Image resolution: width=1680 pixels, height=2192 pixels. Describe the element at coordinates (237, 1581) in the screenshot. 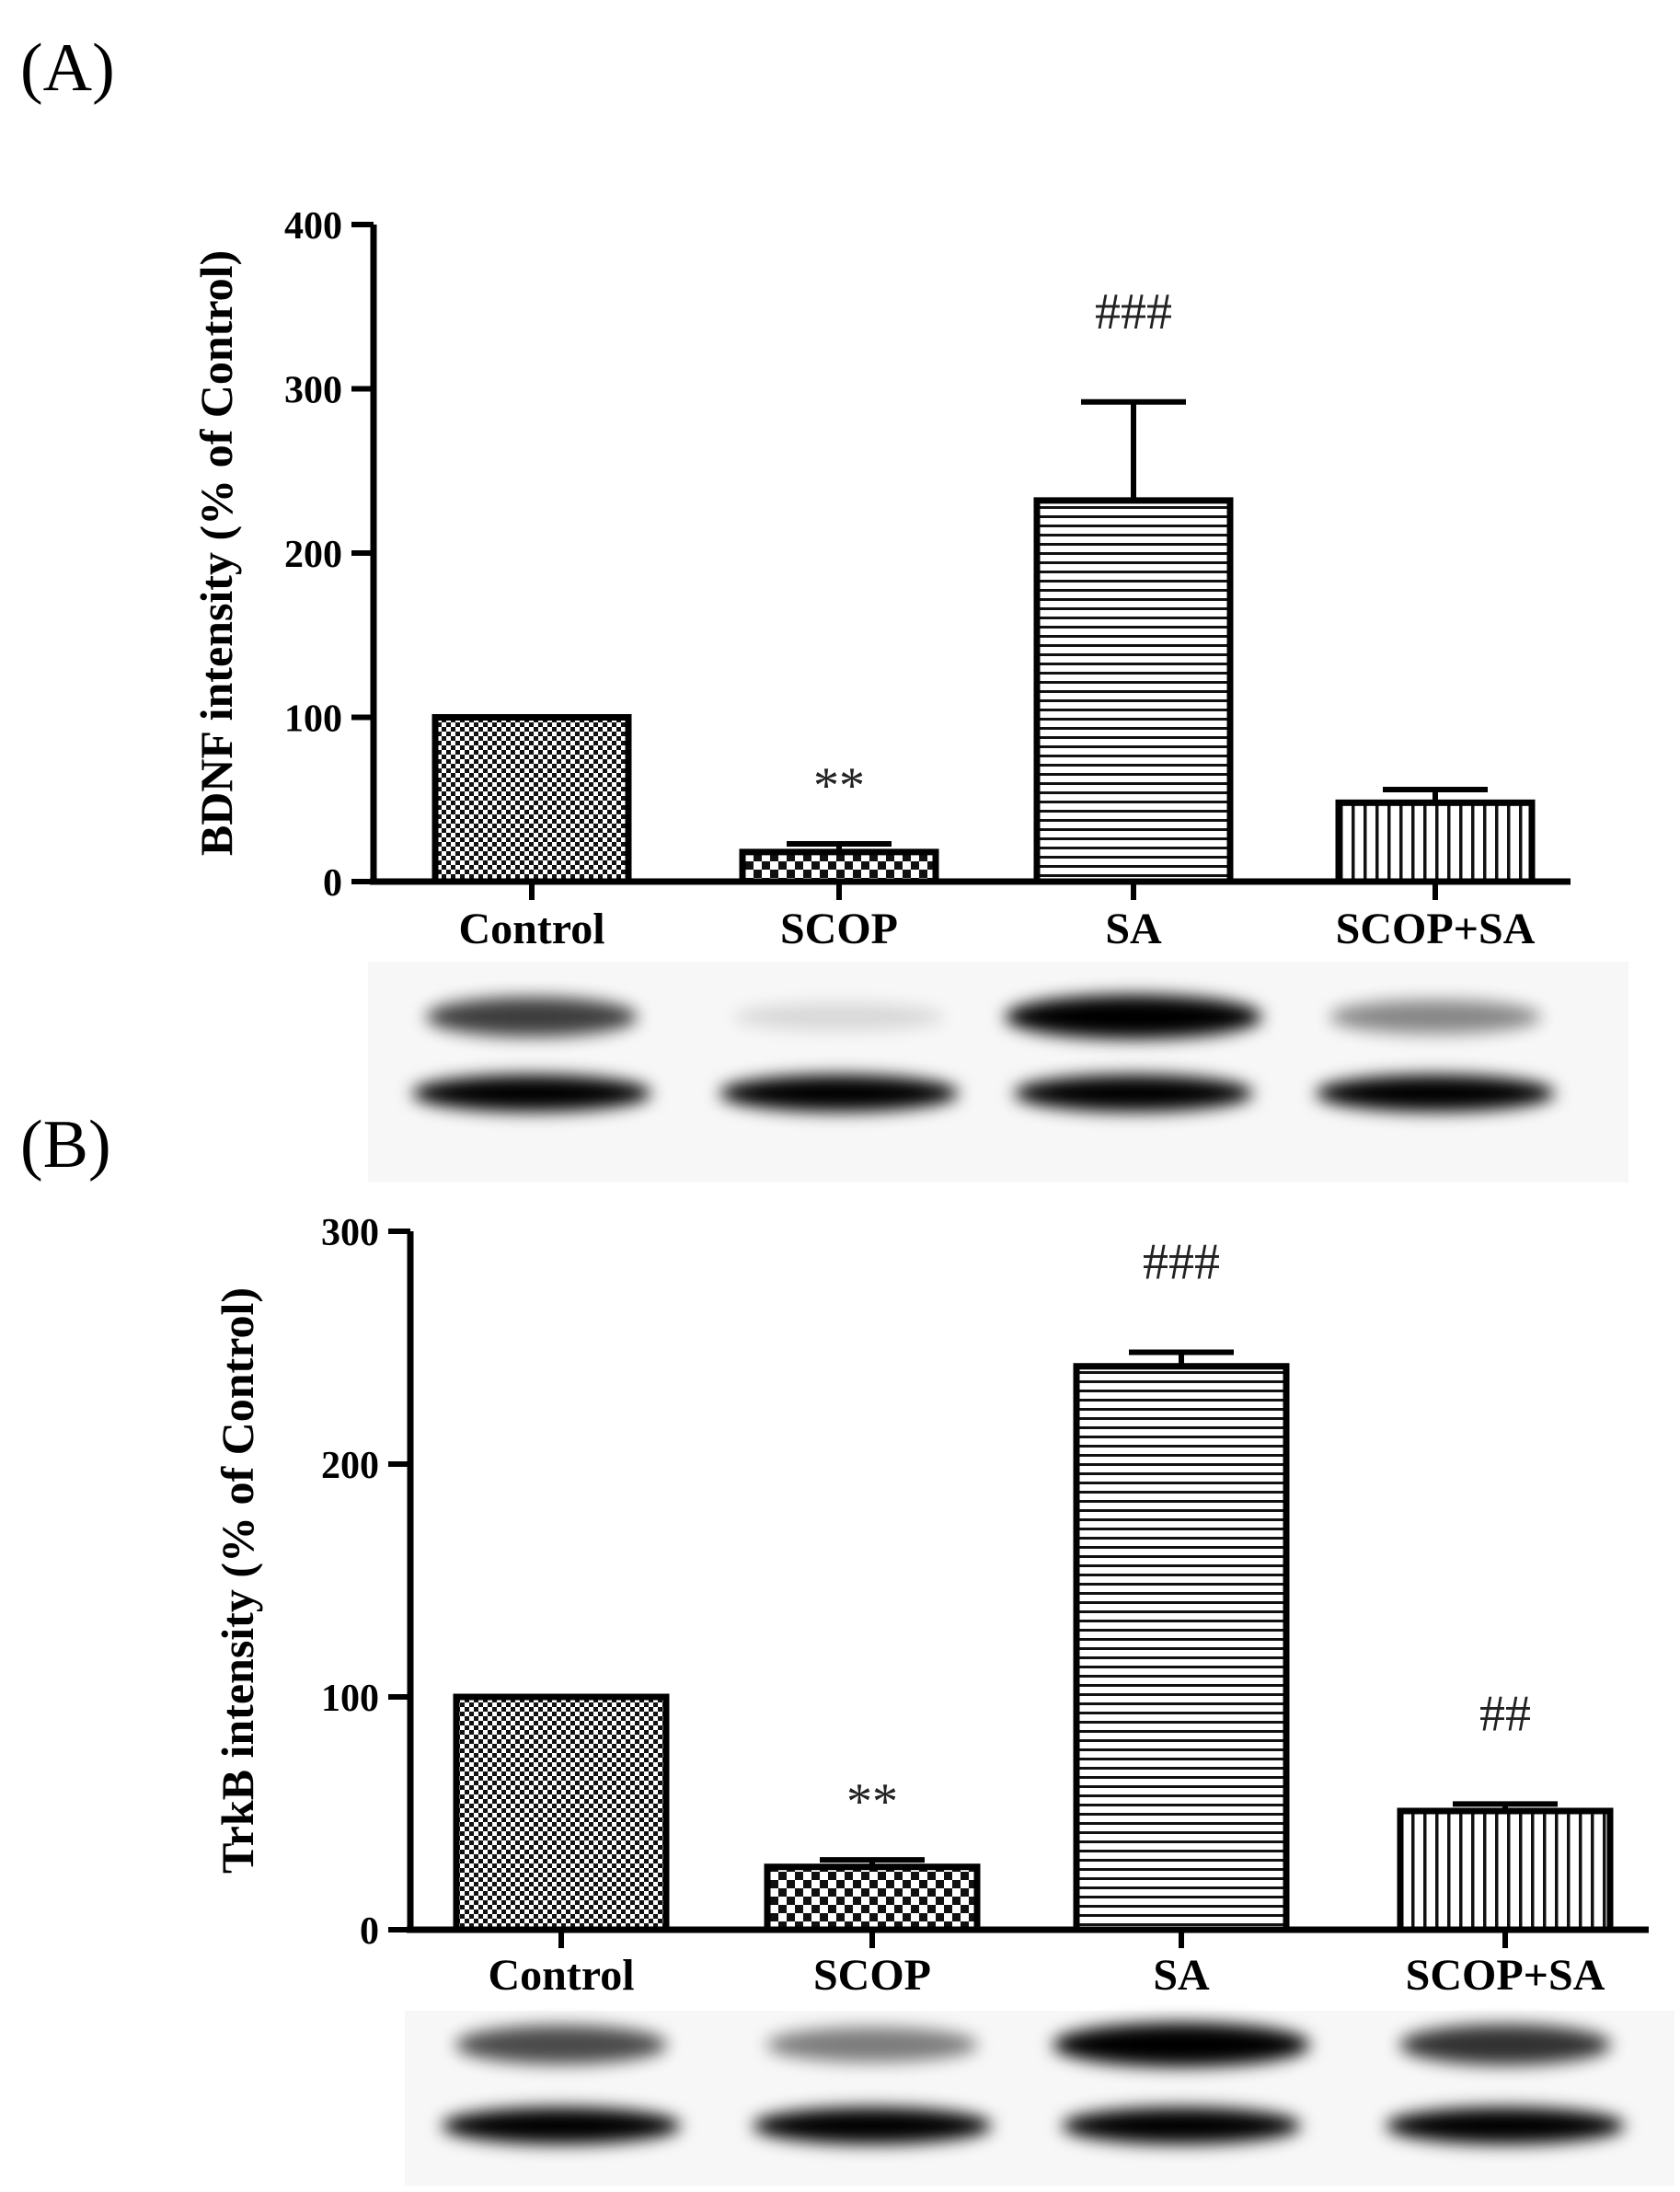

I see `y-axis-title: TrkB intensity (% of Control)` at that location.